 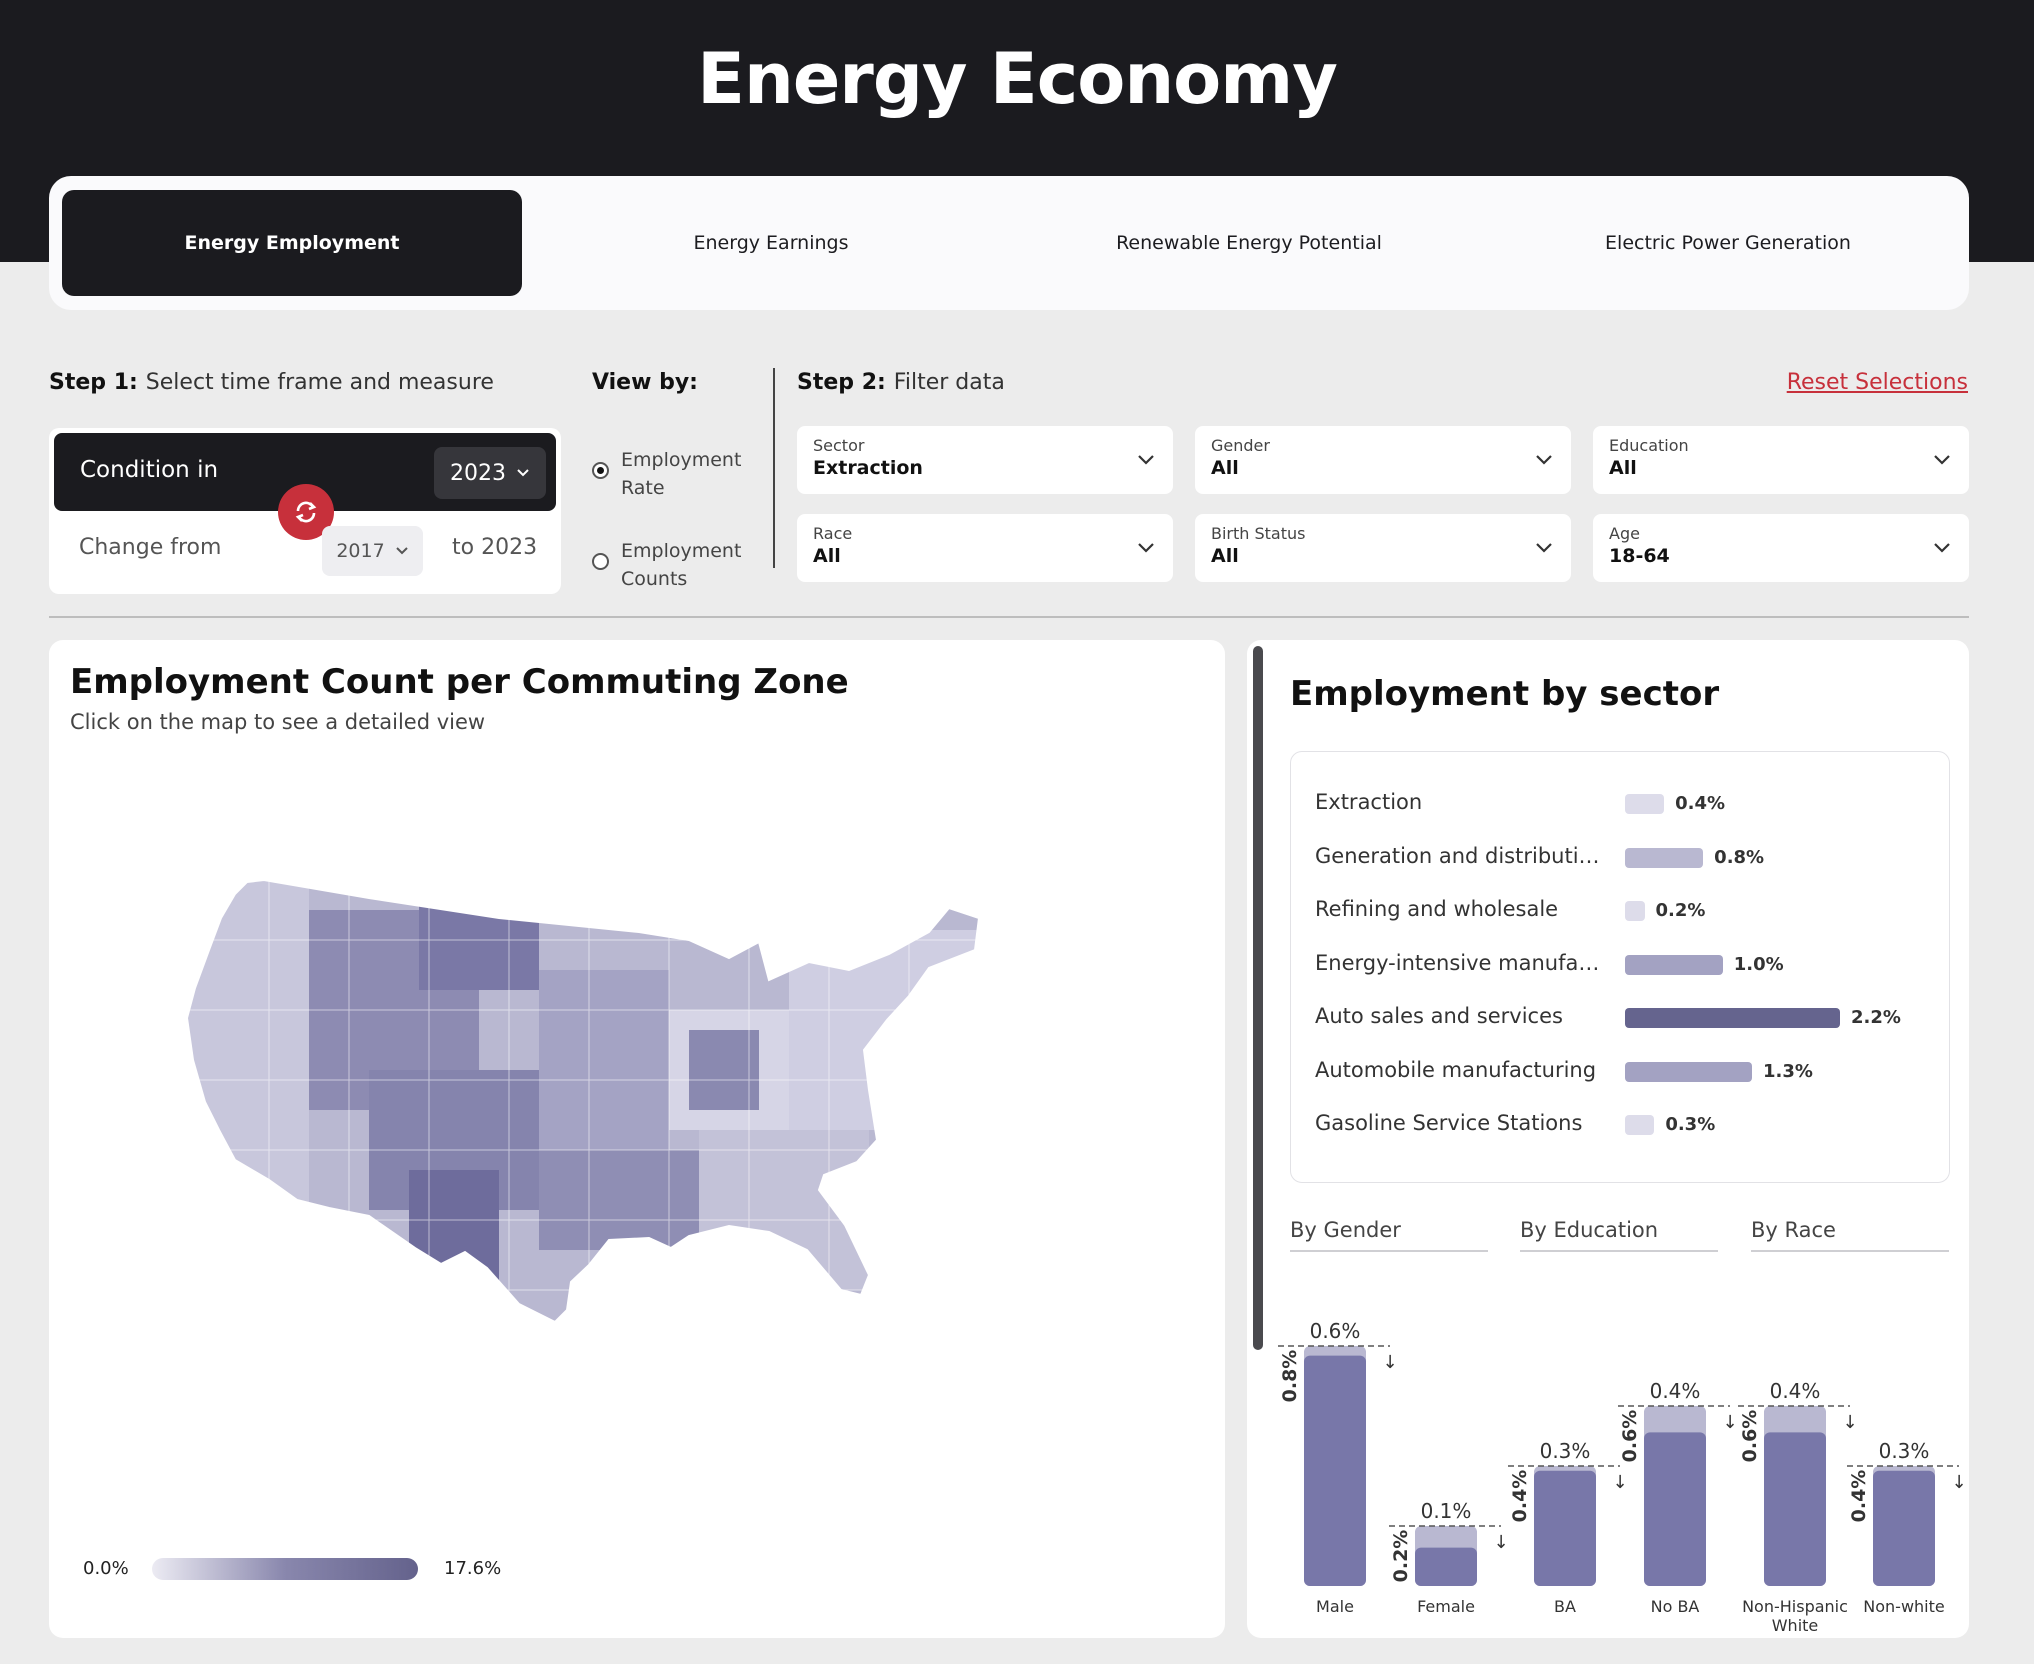 What do you see at coordinates (305, 472) in the screenshot?
I see `condition-row: Condition in 2023` at bounding box center [305, 472].